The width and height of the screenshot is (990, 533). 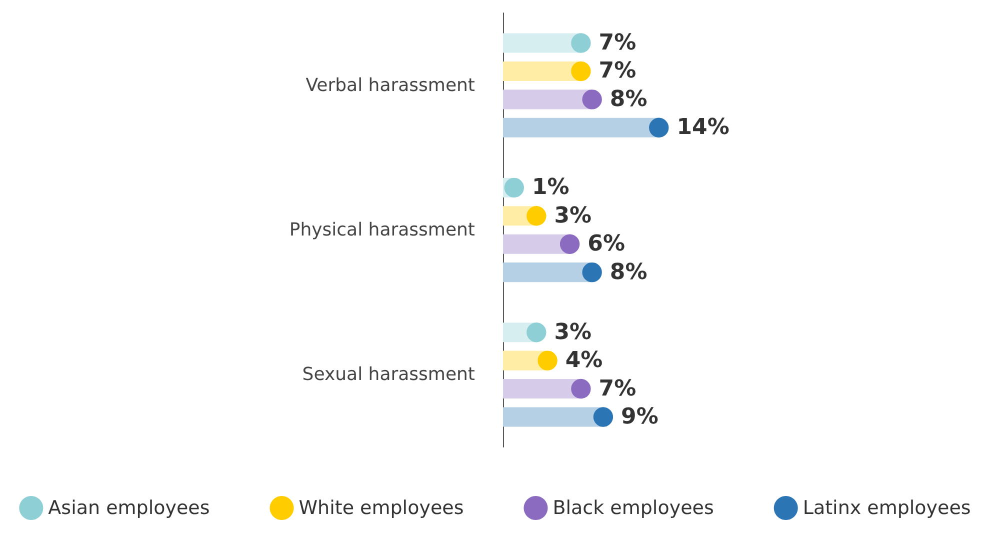 What do you see at coordinates (390, 85) in the screenshot?
I see `y-tick-label: Verbal harassment` at bounding box center [390, 85].